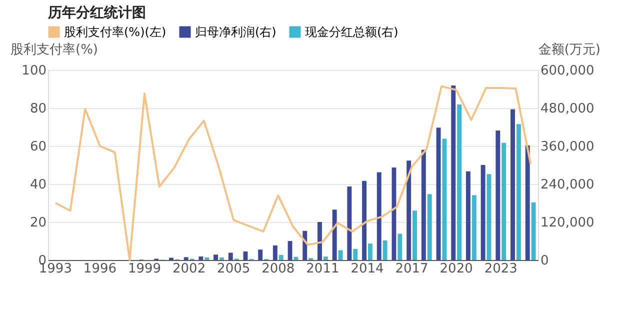 This screenshot has width=640, height=332. What do you see at coordinates (544, 261) in the screenshot?
I see `y2-tick-label: 0` at bounding box center [544, 261].